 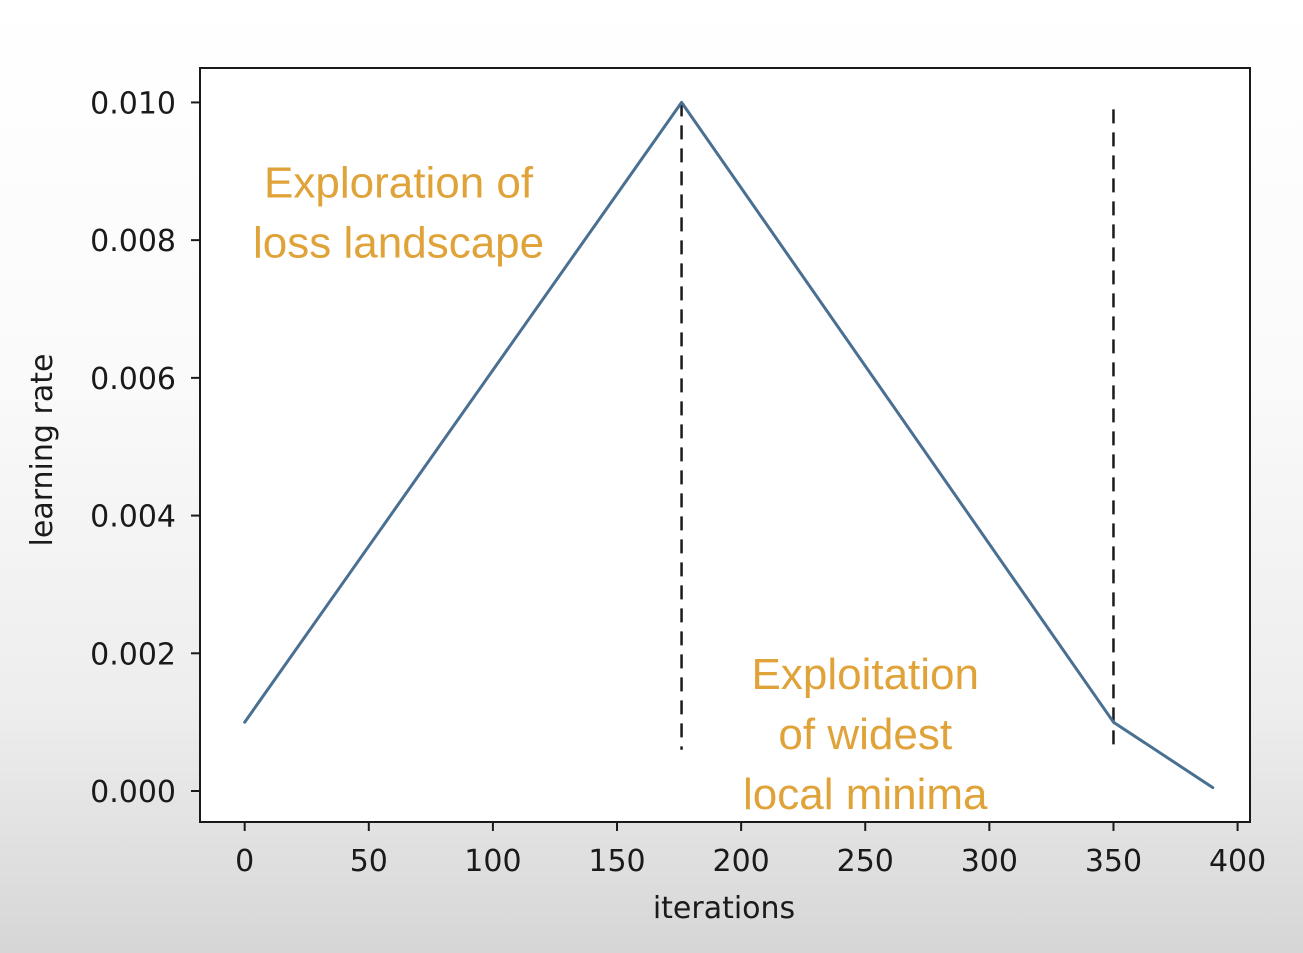 I want to click on x-tick-label: 50, so click(x=369, y=861).